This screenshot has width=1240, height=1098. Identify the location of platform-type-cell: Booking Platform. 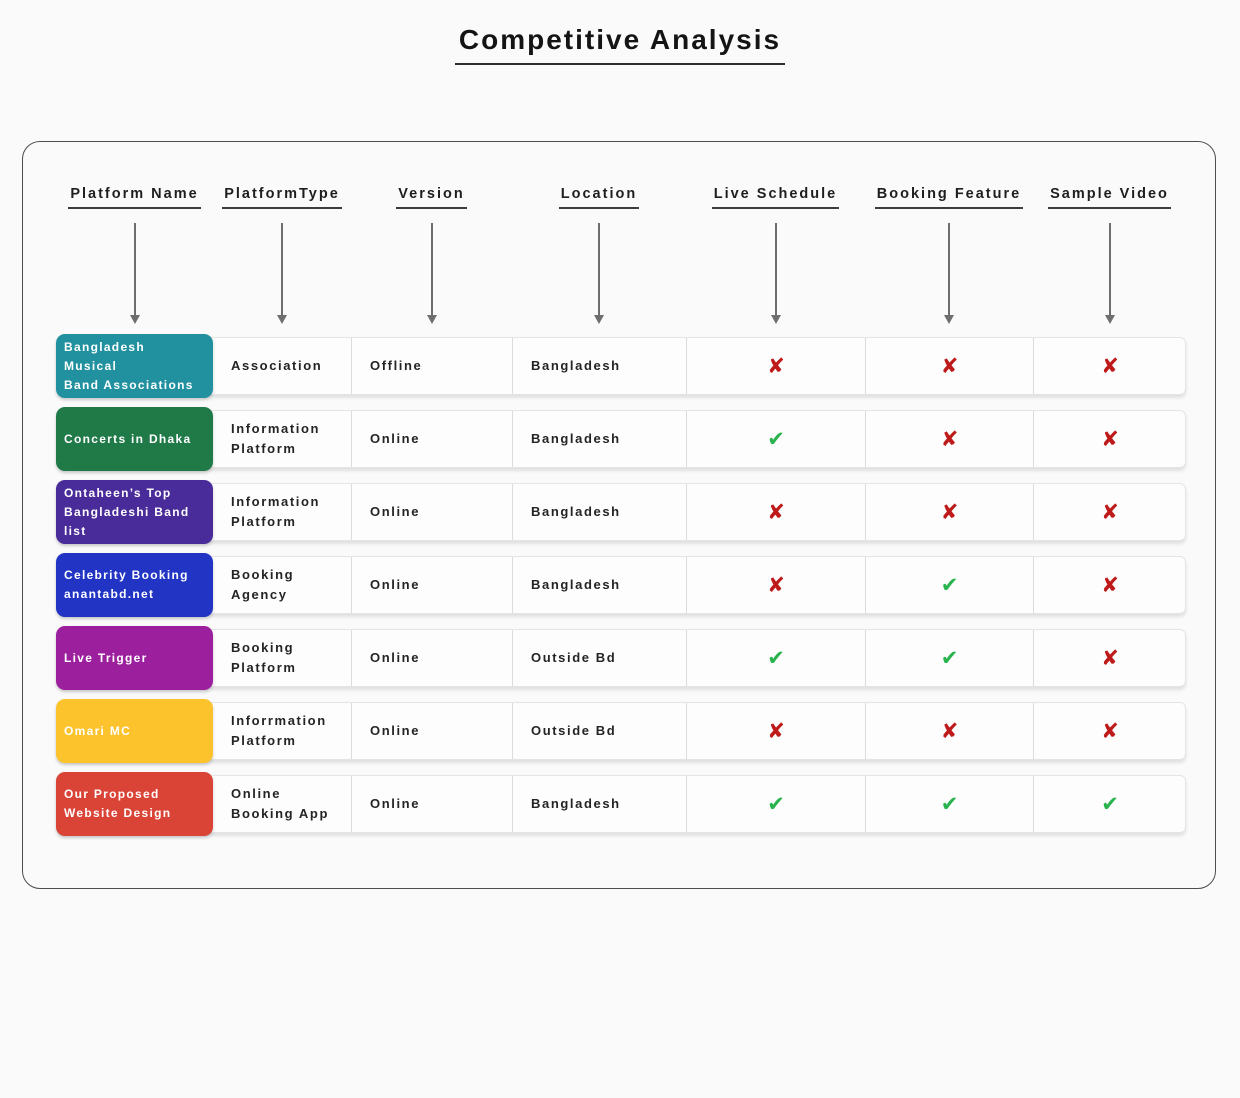
(264, 657).